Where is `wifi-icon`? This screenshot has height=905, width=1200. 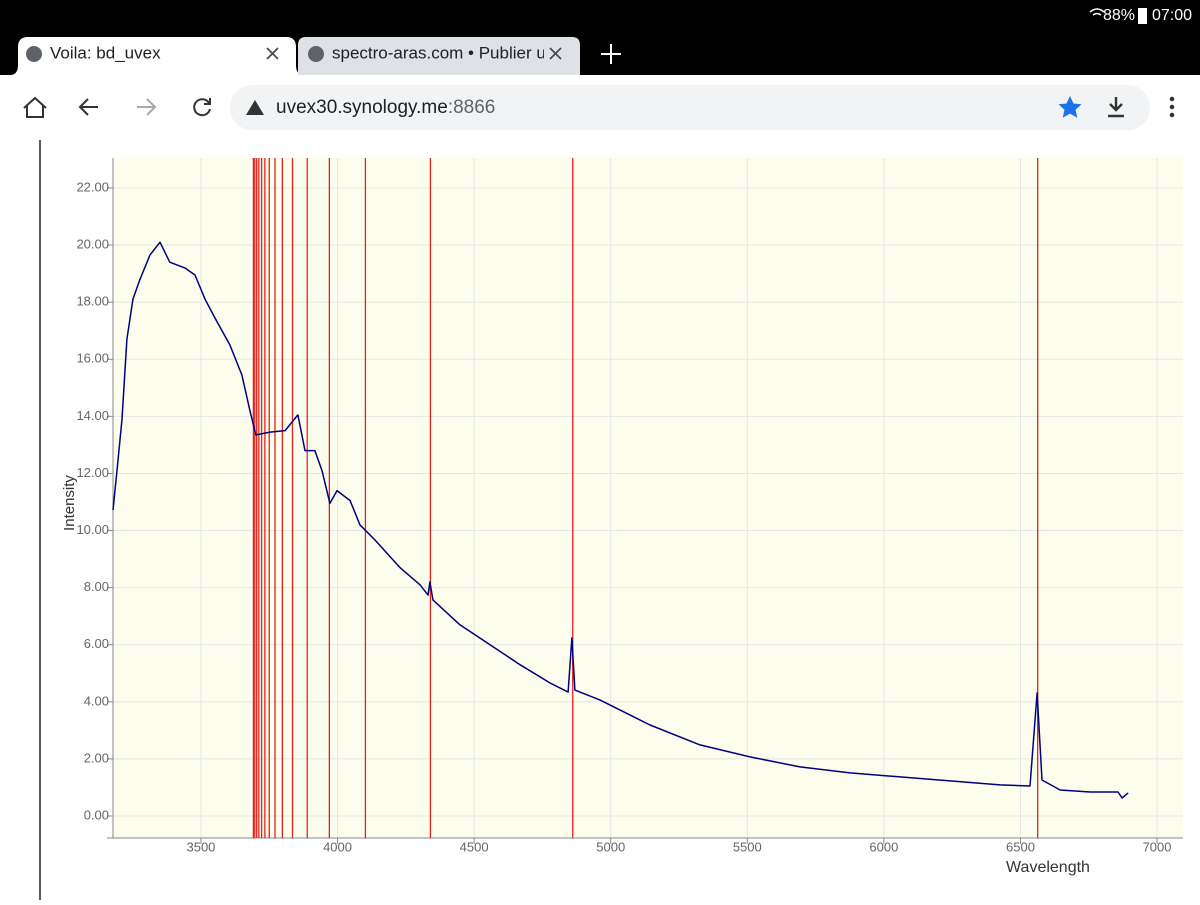
wifi-icon is located at coordinates (1097, 12).